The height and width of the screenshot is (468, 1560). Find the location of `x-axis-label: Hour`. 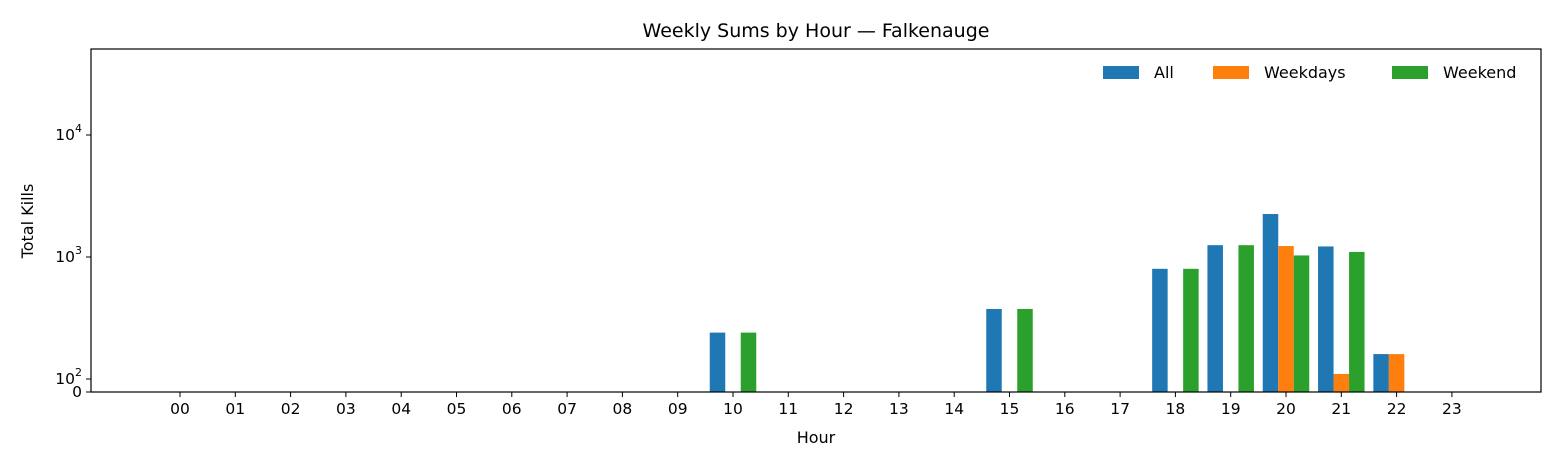

x-axis-label: Hour is located at coordinates (816, 437).